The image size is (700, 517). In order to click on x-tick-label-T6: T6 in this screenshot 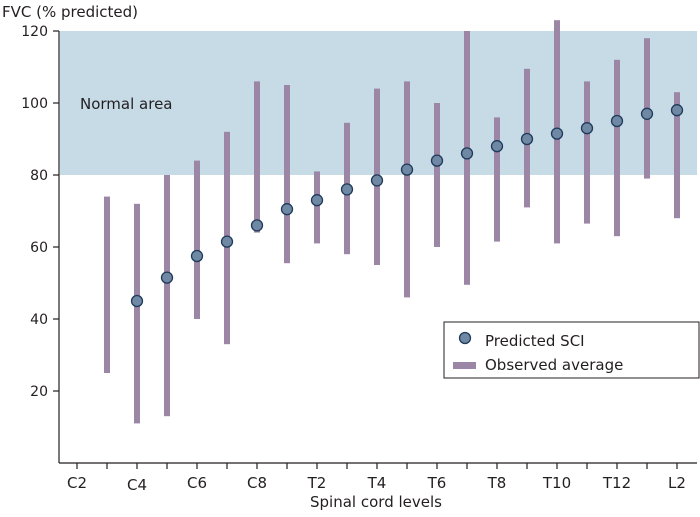, I will do `click(437, 483)`.